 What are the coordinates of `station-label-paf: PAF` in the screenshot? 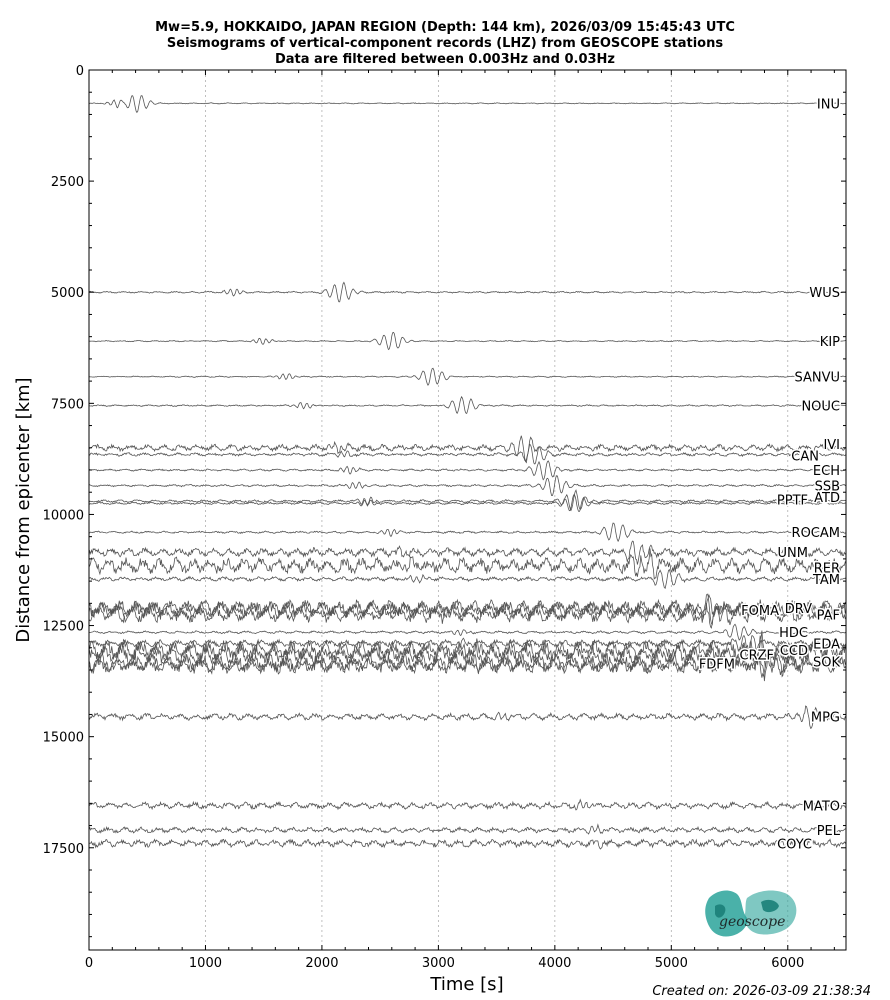 It's located at (828, 615).